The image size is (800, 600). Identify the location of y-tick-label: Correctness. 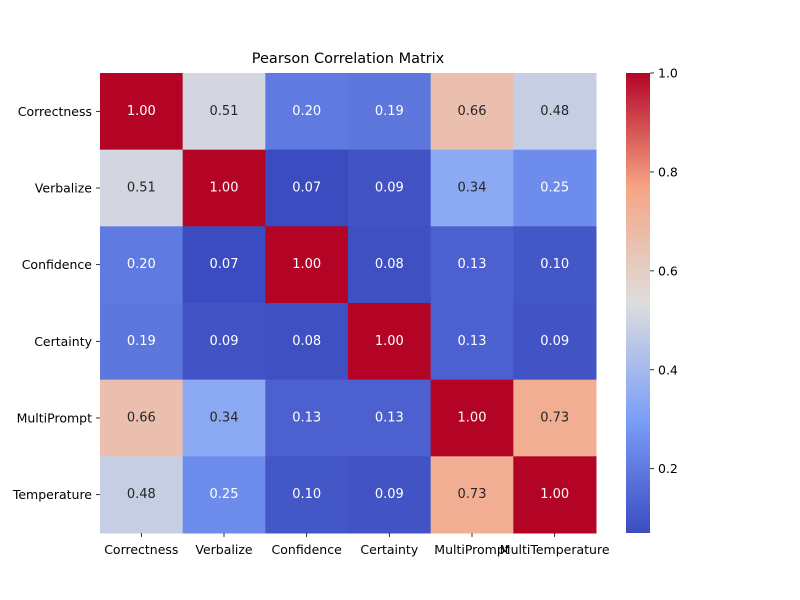
(55, 111).